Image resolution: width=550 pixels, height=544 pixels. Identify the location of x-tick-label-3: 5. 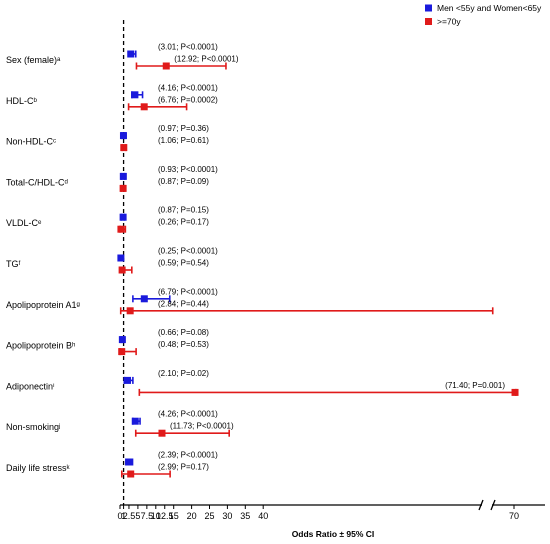
(137, 516).